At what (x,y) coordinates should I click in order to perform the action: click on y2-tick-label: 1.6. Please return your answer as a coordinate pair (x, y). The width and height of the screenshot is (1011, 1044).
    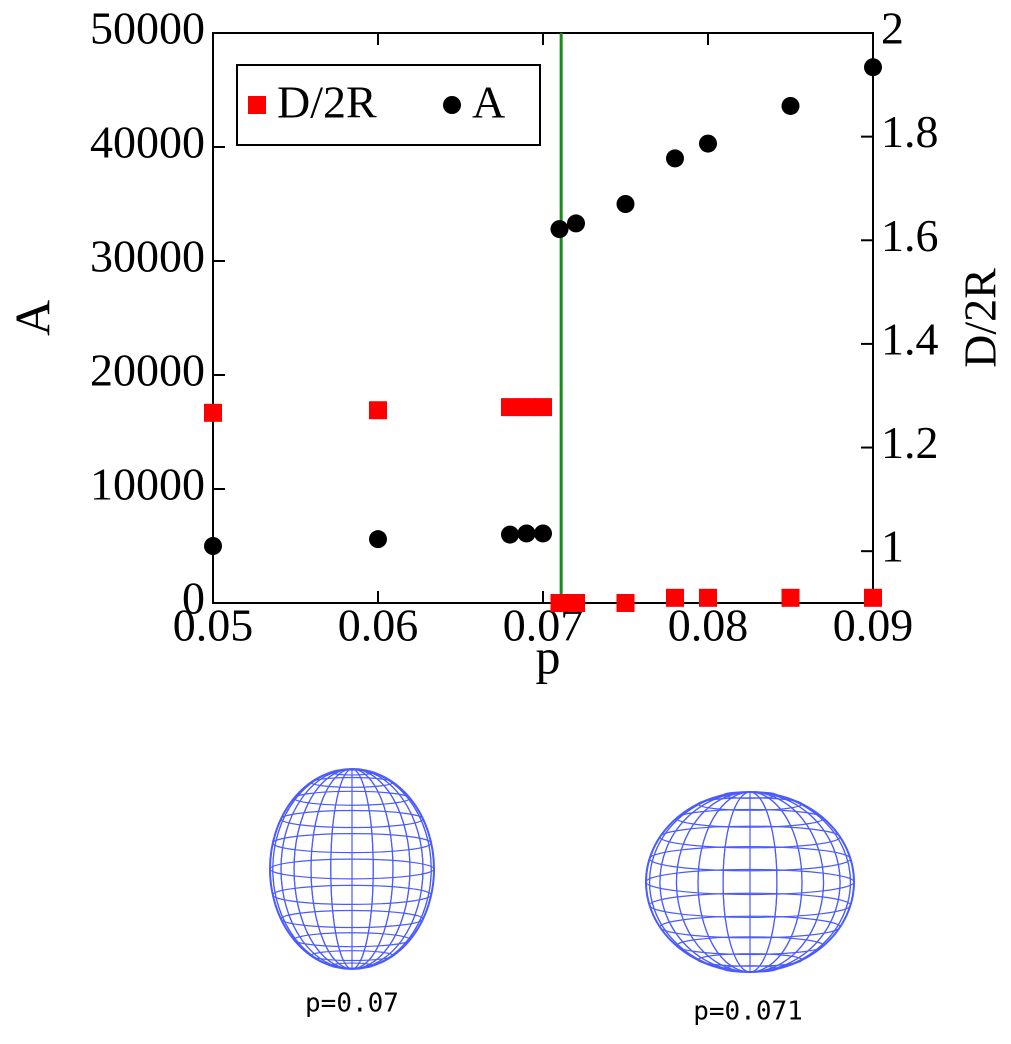
    Looking at the image, I should click on (910, 235).